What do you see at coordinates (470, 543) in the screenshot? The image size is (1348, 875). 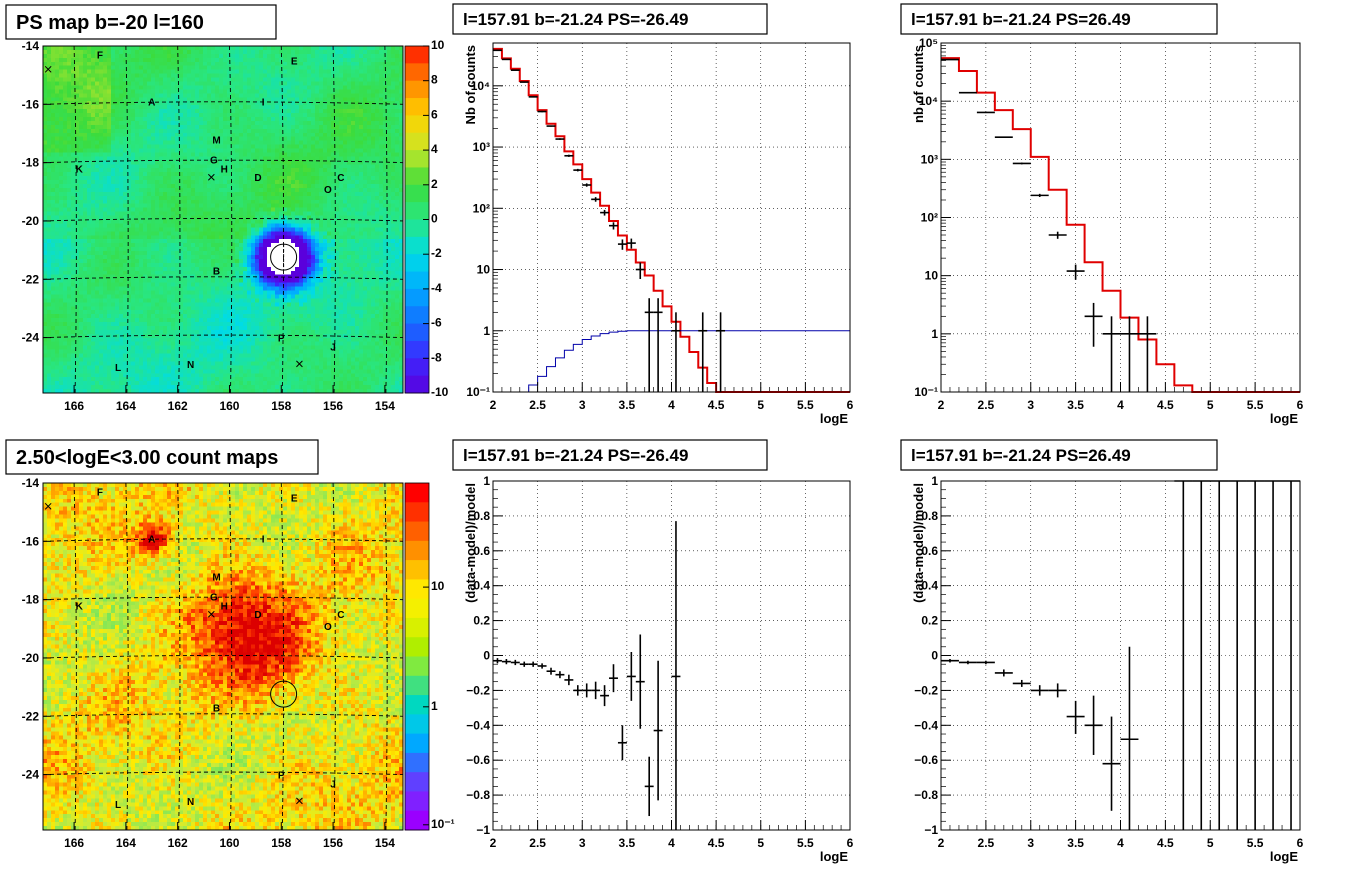 I see `y-axis-label: (data-model)/model` at bounding box center [470, 543].